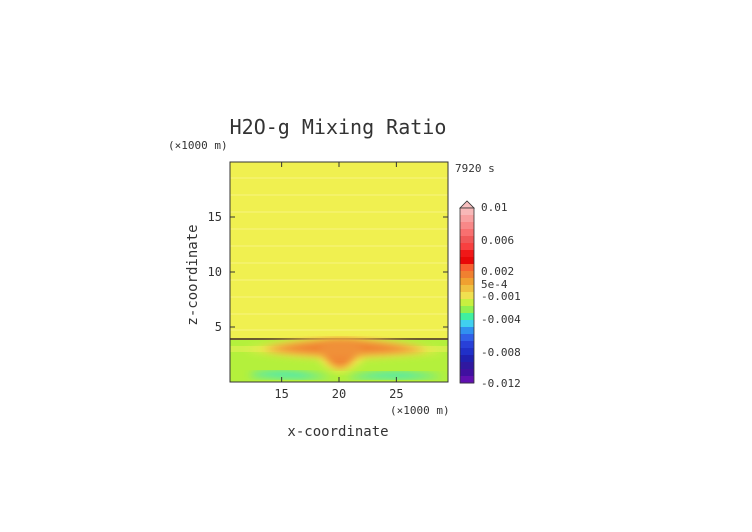  Describe the element at coordinates (396, 394) in the screenshot. I see `x-tick-label-2: 25` at that location.